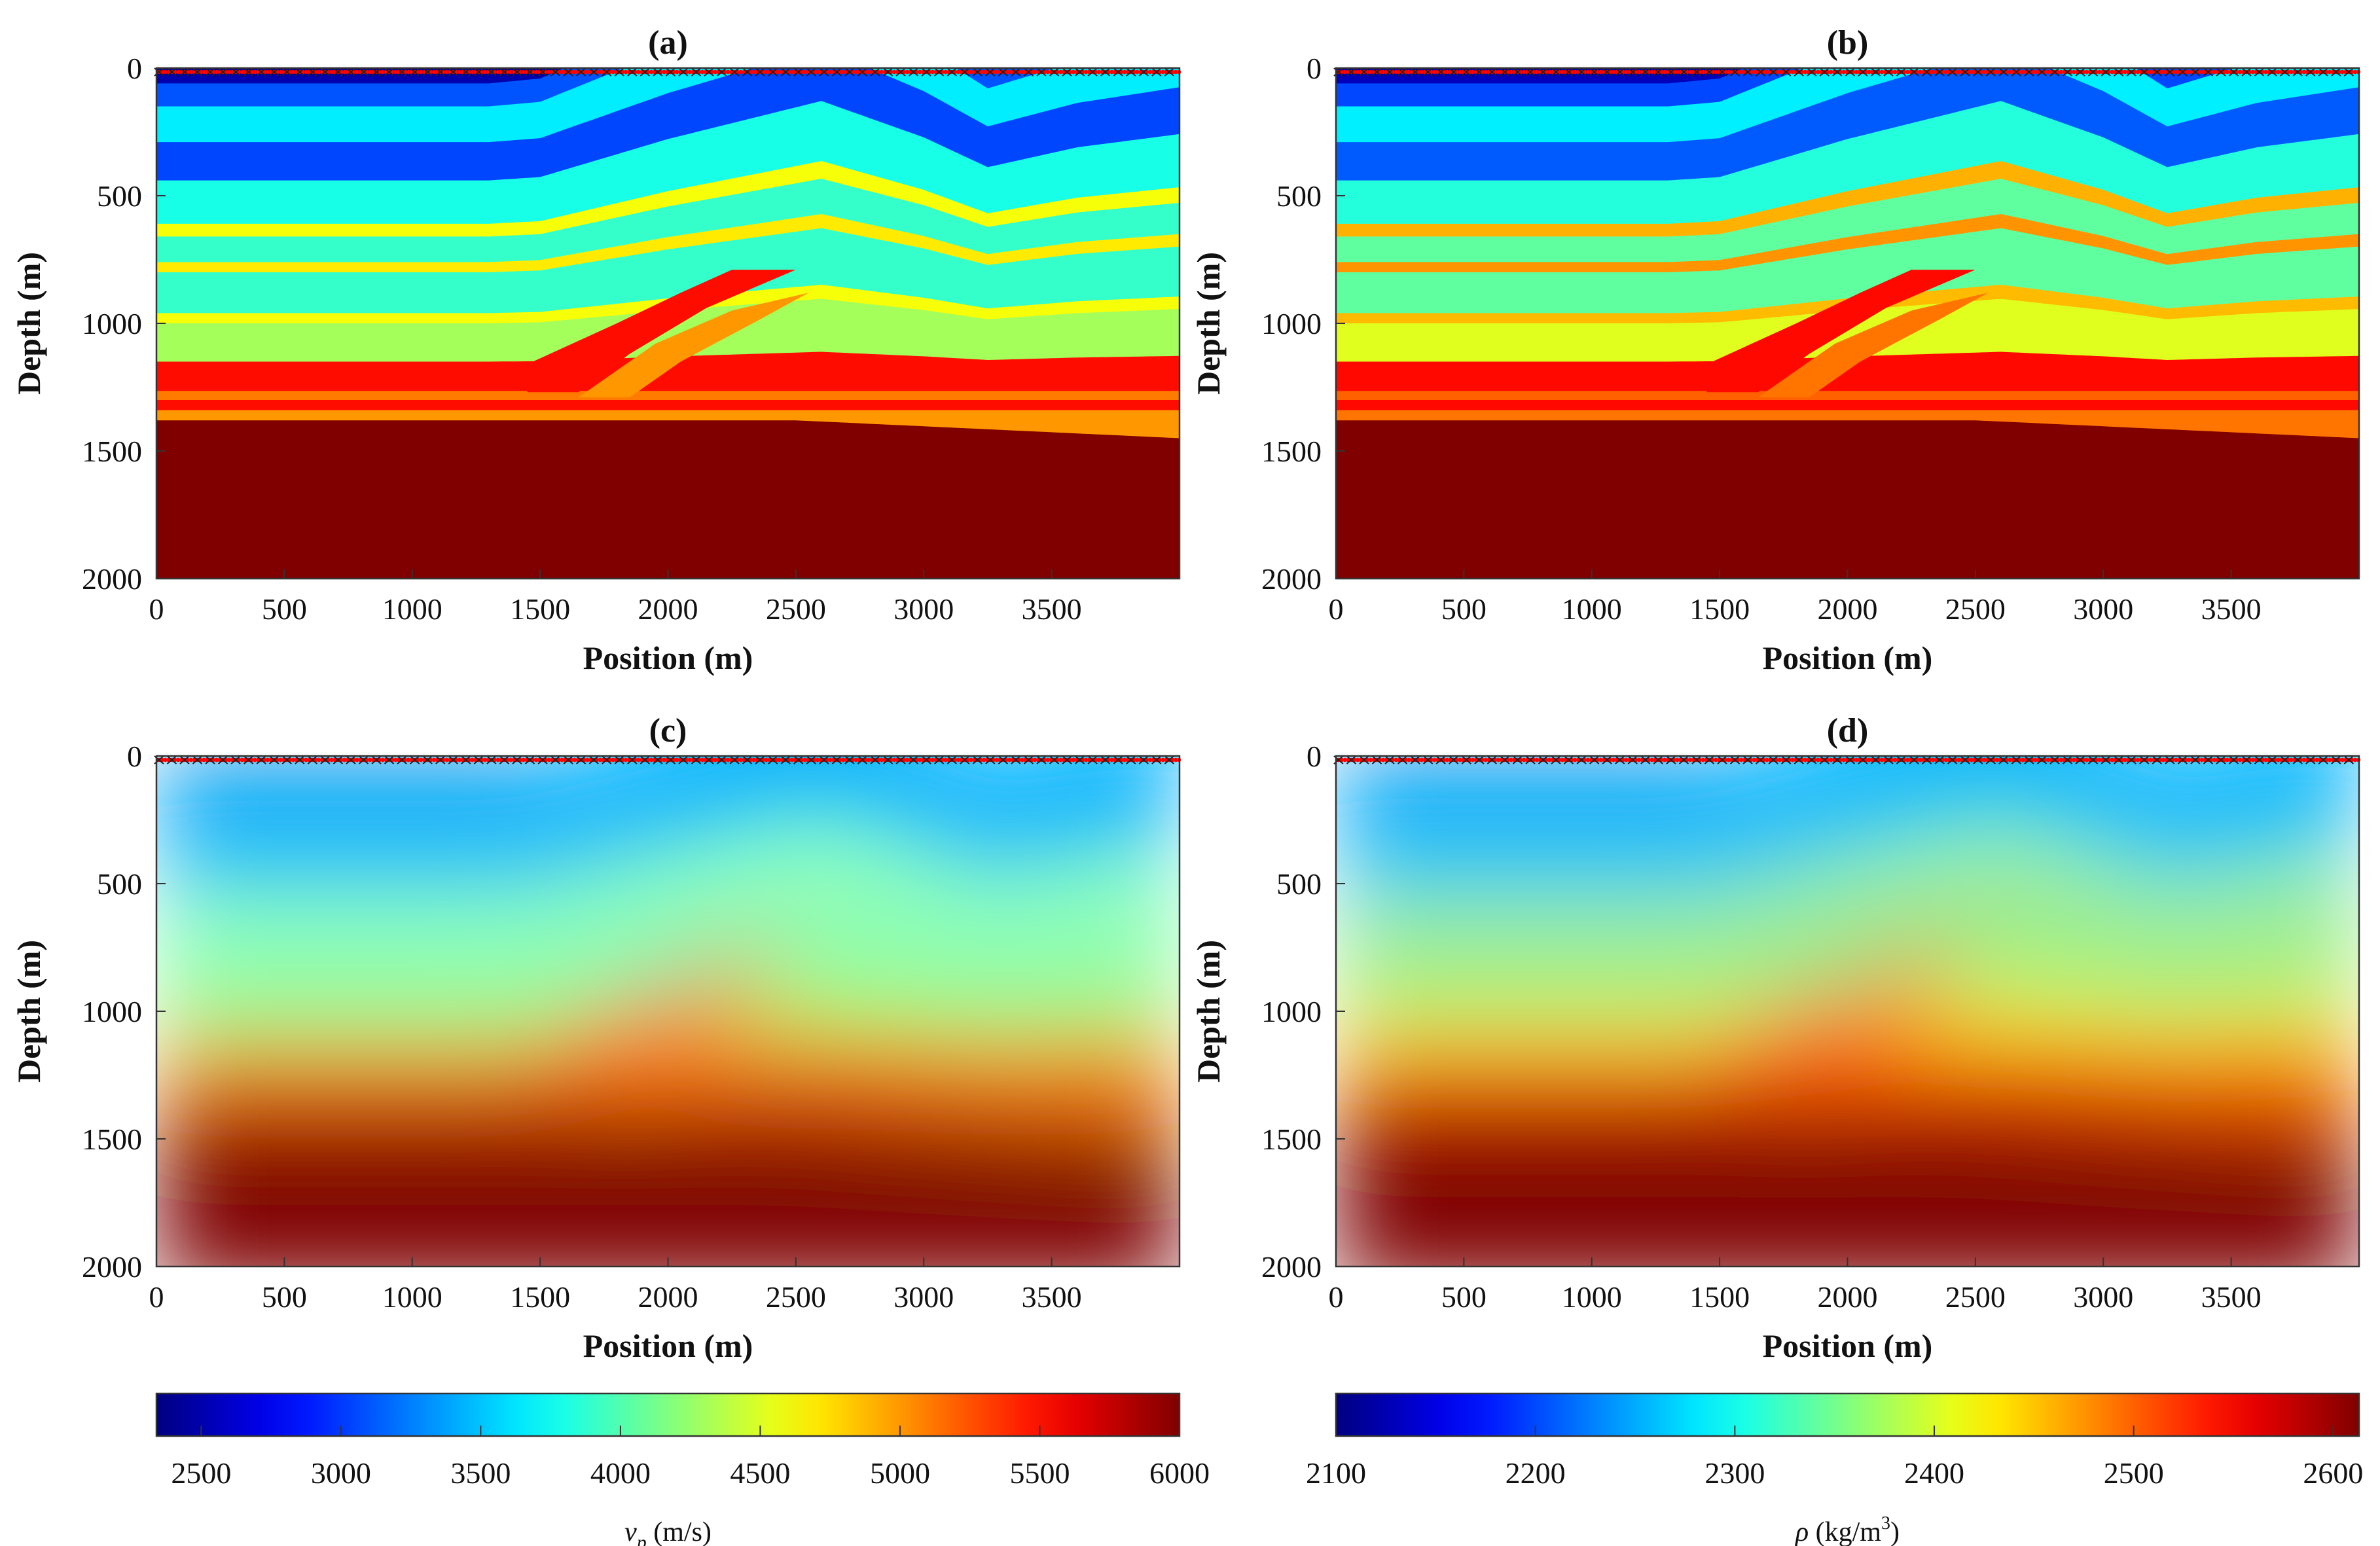 This screenshot has height=1546, width=2380. Describe the element at coordinates (668, 1011) in the screenshot. I see `model-image` at that location.